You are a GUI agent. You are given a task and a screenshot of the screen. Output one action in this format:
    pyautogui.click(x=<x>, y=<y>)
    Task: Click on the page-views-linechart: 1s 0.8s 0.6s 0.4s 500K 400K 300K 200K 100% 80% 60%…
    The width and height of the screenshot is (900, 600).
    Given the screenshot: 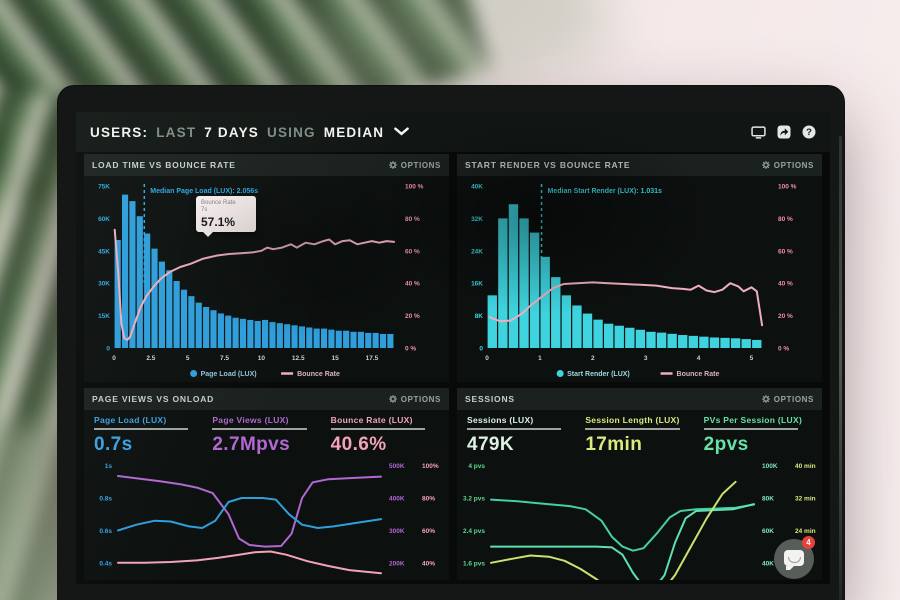 What is the action you would take?
    pyautogui.click(x=266, y=519)
    